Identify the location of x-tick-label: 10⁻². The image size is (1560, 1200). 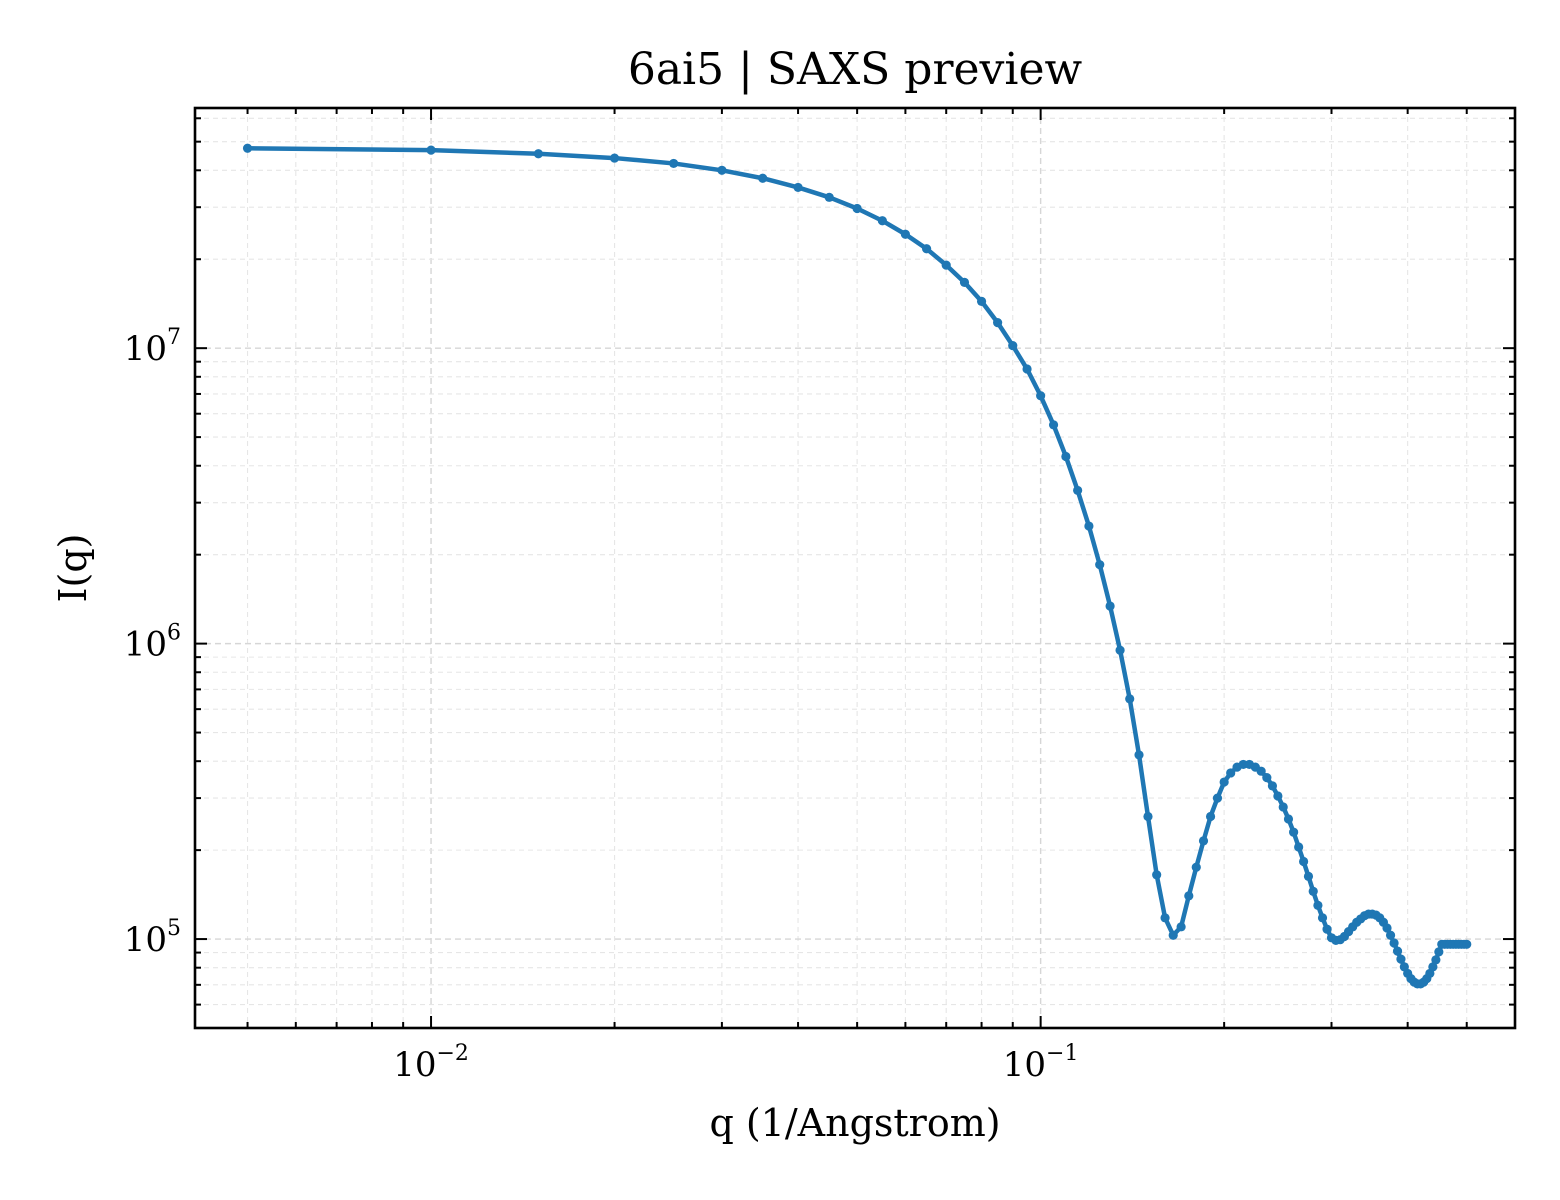
(431, 1063).